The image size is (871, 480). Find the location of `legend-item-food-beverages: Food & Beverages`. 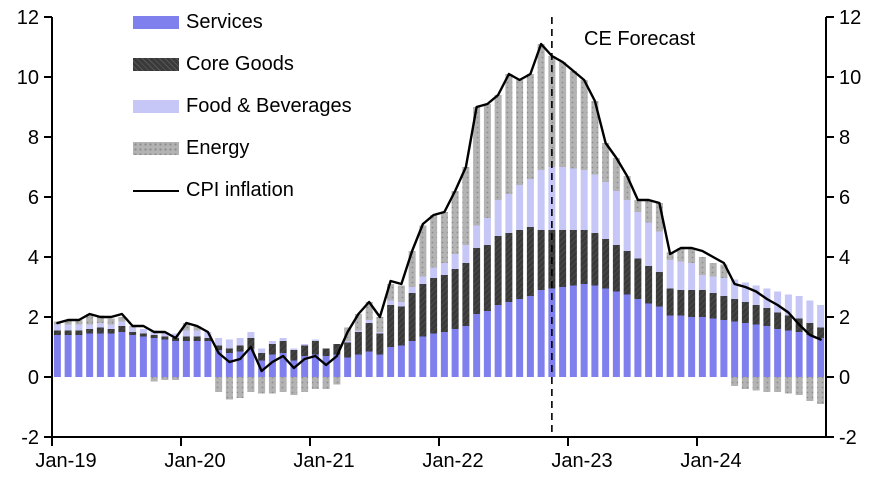

legend-item-food-beverages: Food & Beverages is located at coordinates (242, 106).